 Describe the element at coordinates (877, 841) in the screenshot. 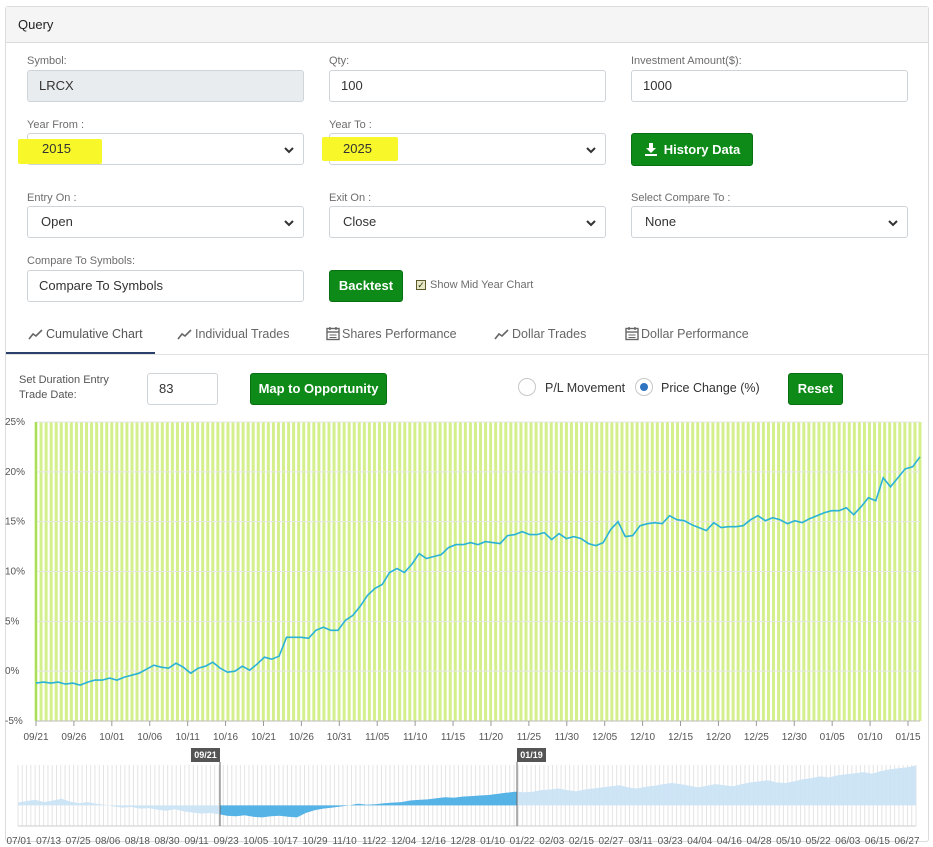

I see `navigator-tick-label: 06/15` at that location.